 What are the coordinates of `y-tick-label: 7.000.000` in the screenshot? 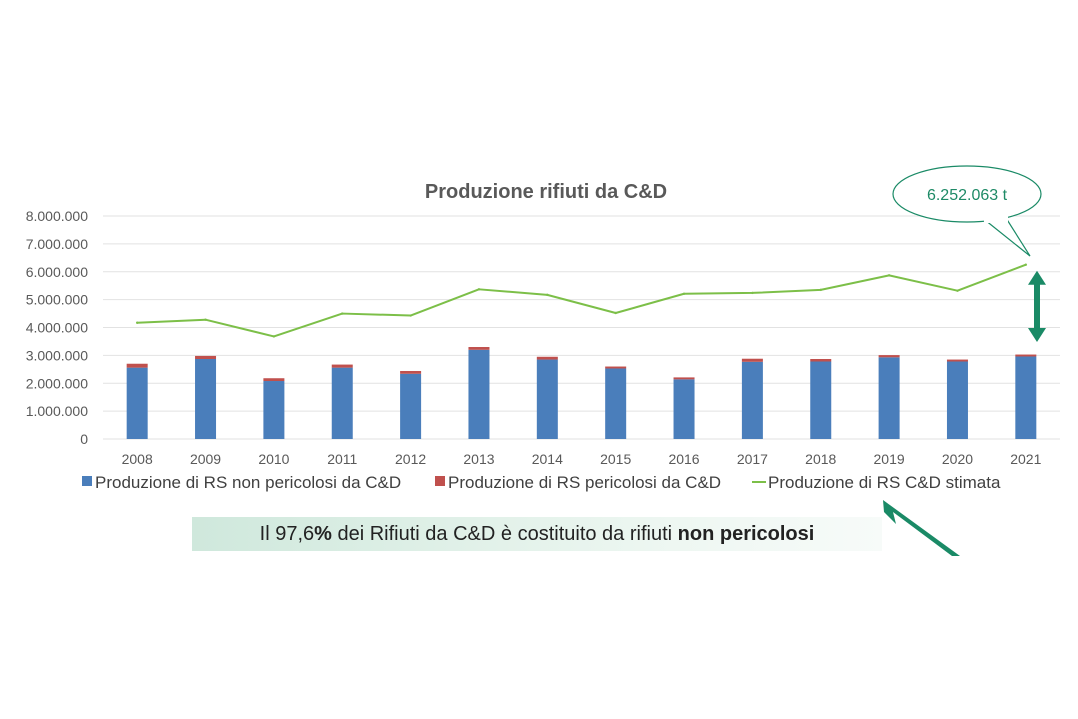 It's located at (57, 244).